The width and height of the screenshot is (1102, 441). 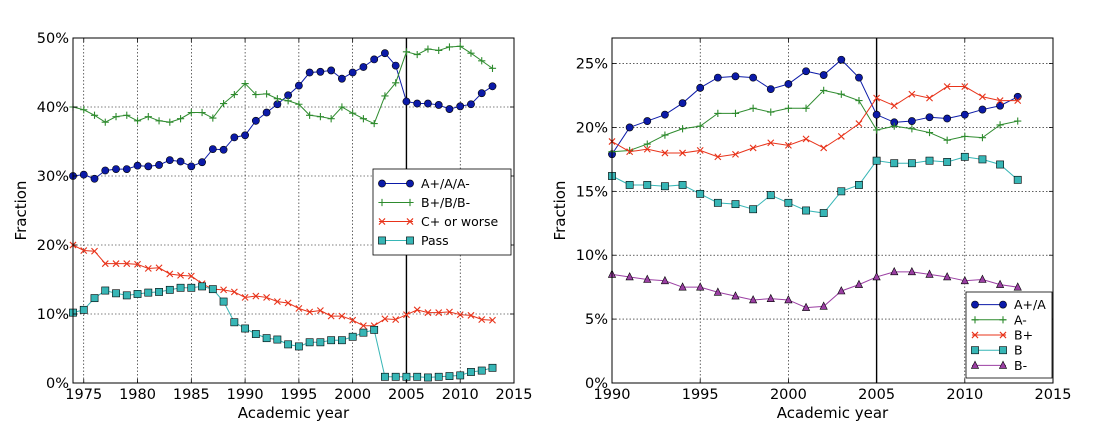 I want to click on series-a-a, so click(x=815, y=107).